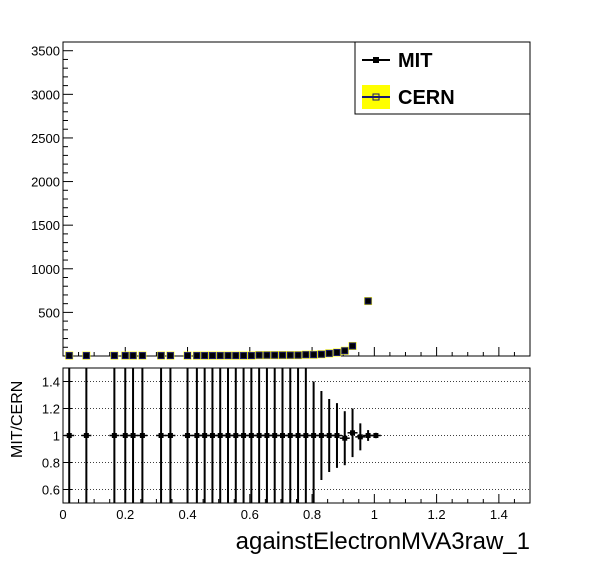 The image size is (596, 572). Describe the element at coordinates (383, 541) in the screenshot. I see `x-axis-title: againstElectronMVA3raw_1` at that location.